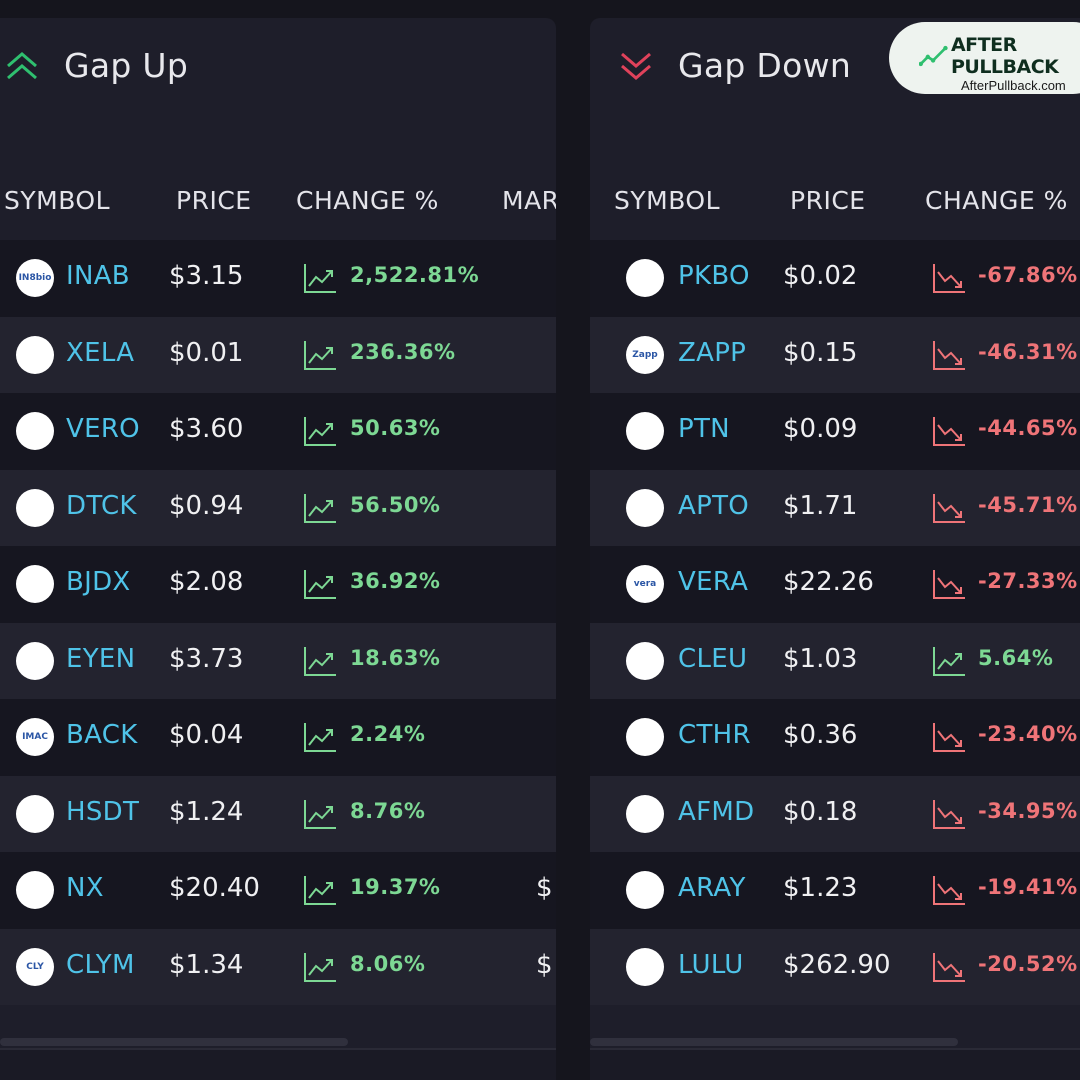 The image size is (1080, 1080). I want to click on table-row: Zapp ZAPP $0.15 -46.31%, so click(835, 354).